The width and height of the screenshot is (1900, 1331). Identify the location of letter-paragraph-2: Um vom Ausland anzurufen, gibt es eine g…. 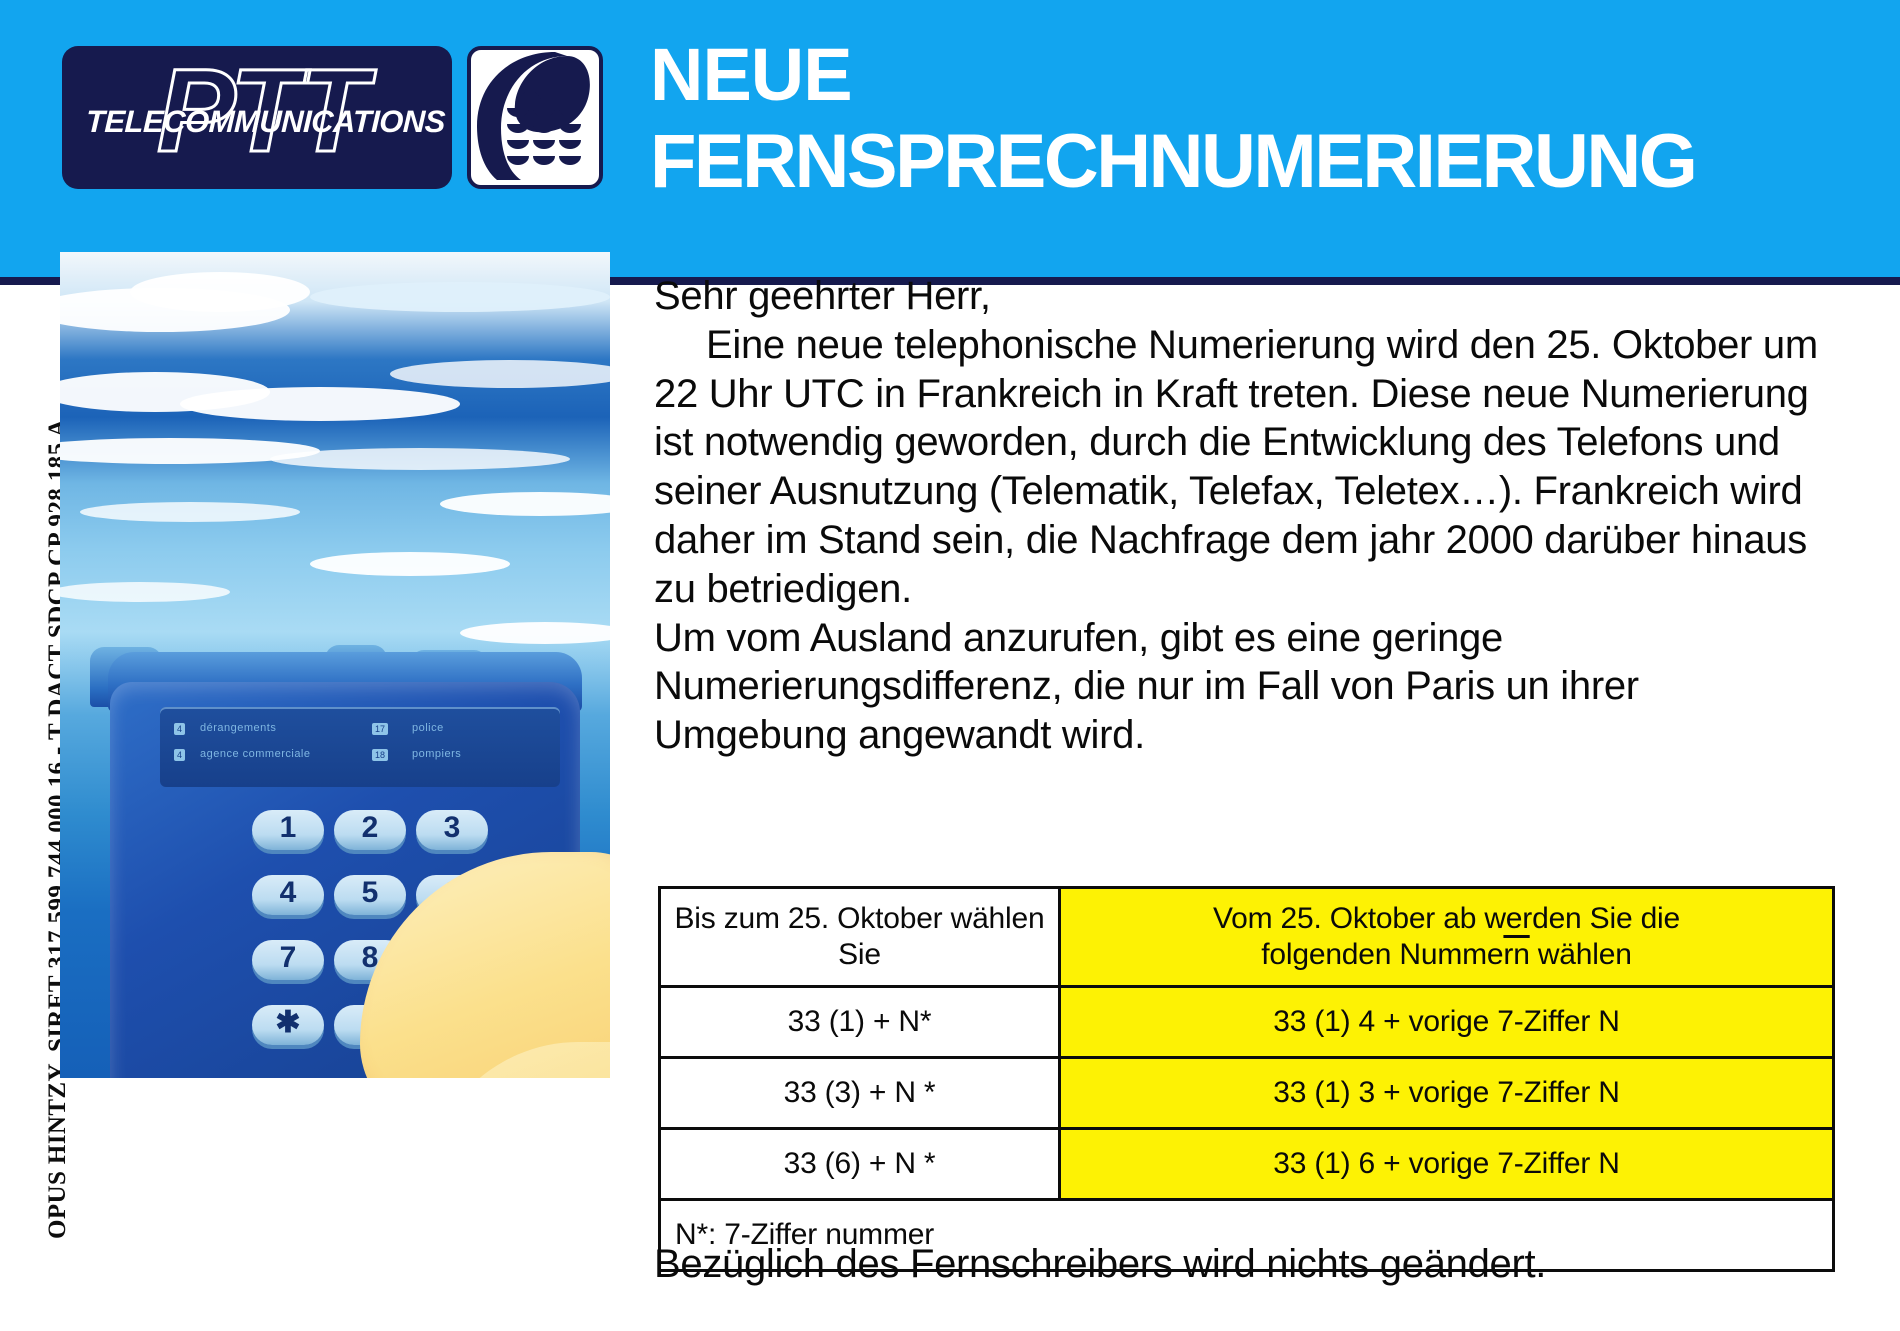
(1146, 686).